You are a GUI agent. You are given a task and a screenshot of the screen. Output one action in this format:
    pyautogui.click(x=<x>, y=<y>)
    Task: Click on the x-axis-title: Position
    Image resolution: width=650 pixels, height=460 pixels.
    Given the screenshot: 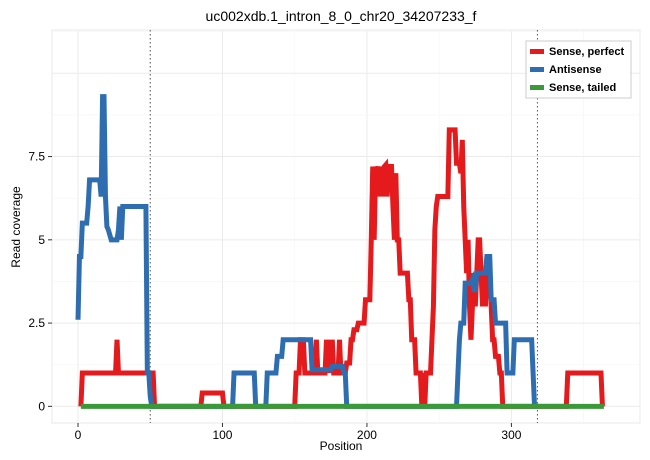 What is the action you would take?
    pyautogui.click(x=341, y=446)
    